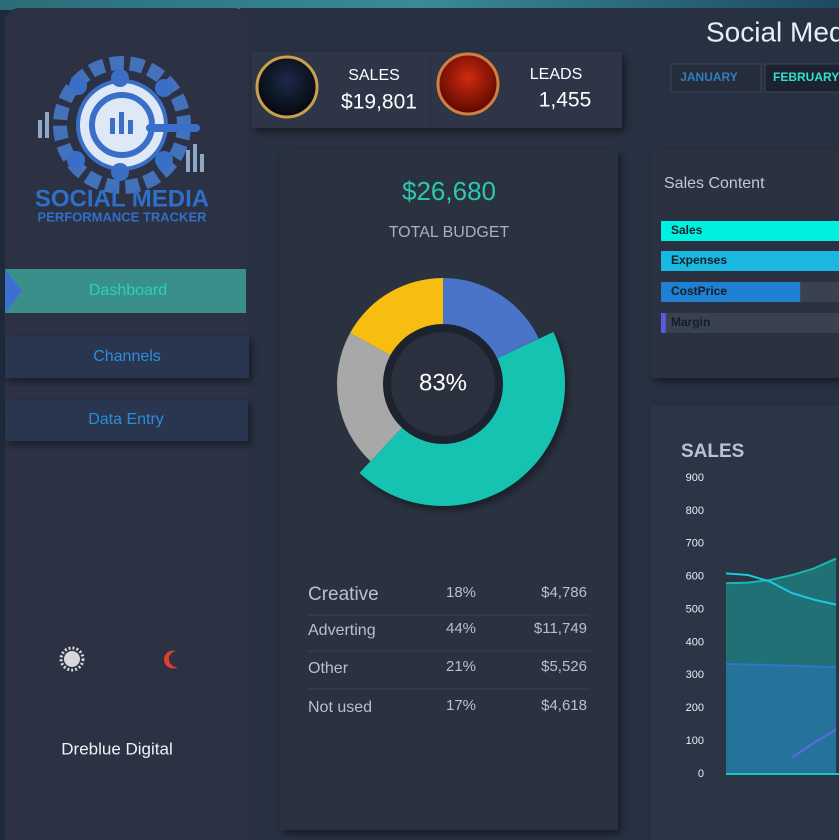  I want to click on y-tick-label: 100, so click(695, 741).